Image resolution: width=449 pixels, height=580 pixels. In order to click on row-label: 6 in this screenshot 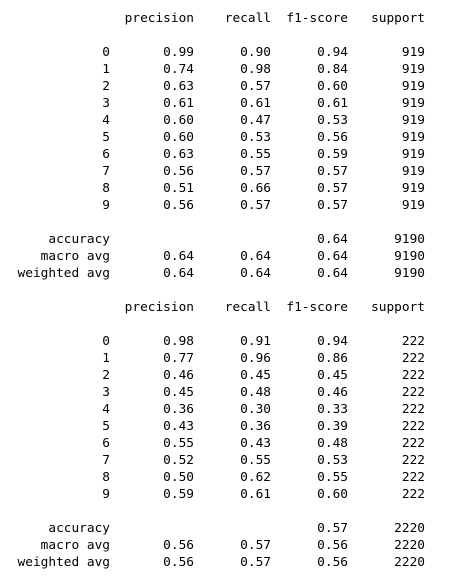, I will do `click(106, 154)`.